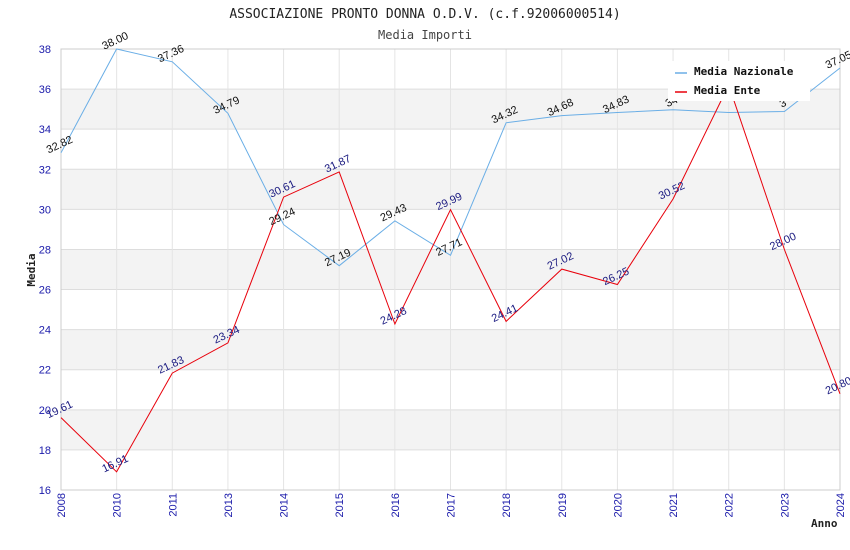 The image size is (850, 550). Describe the element at coordinates (507, 505) in the screenshot. I see `x-tick-label: 2018` at that location.